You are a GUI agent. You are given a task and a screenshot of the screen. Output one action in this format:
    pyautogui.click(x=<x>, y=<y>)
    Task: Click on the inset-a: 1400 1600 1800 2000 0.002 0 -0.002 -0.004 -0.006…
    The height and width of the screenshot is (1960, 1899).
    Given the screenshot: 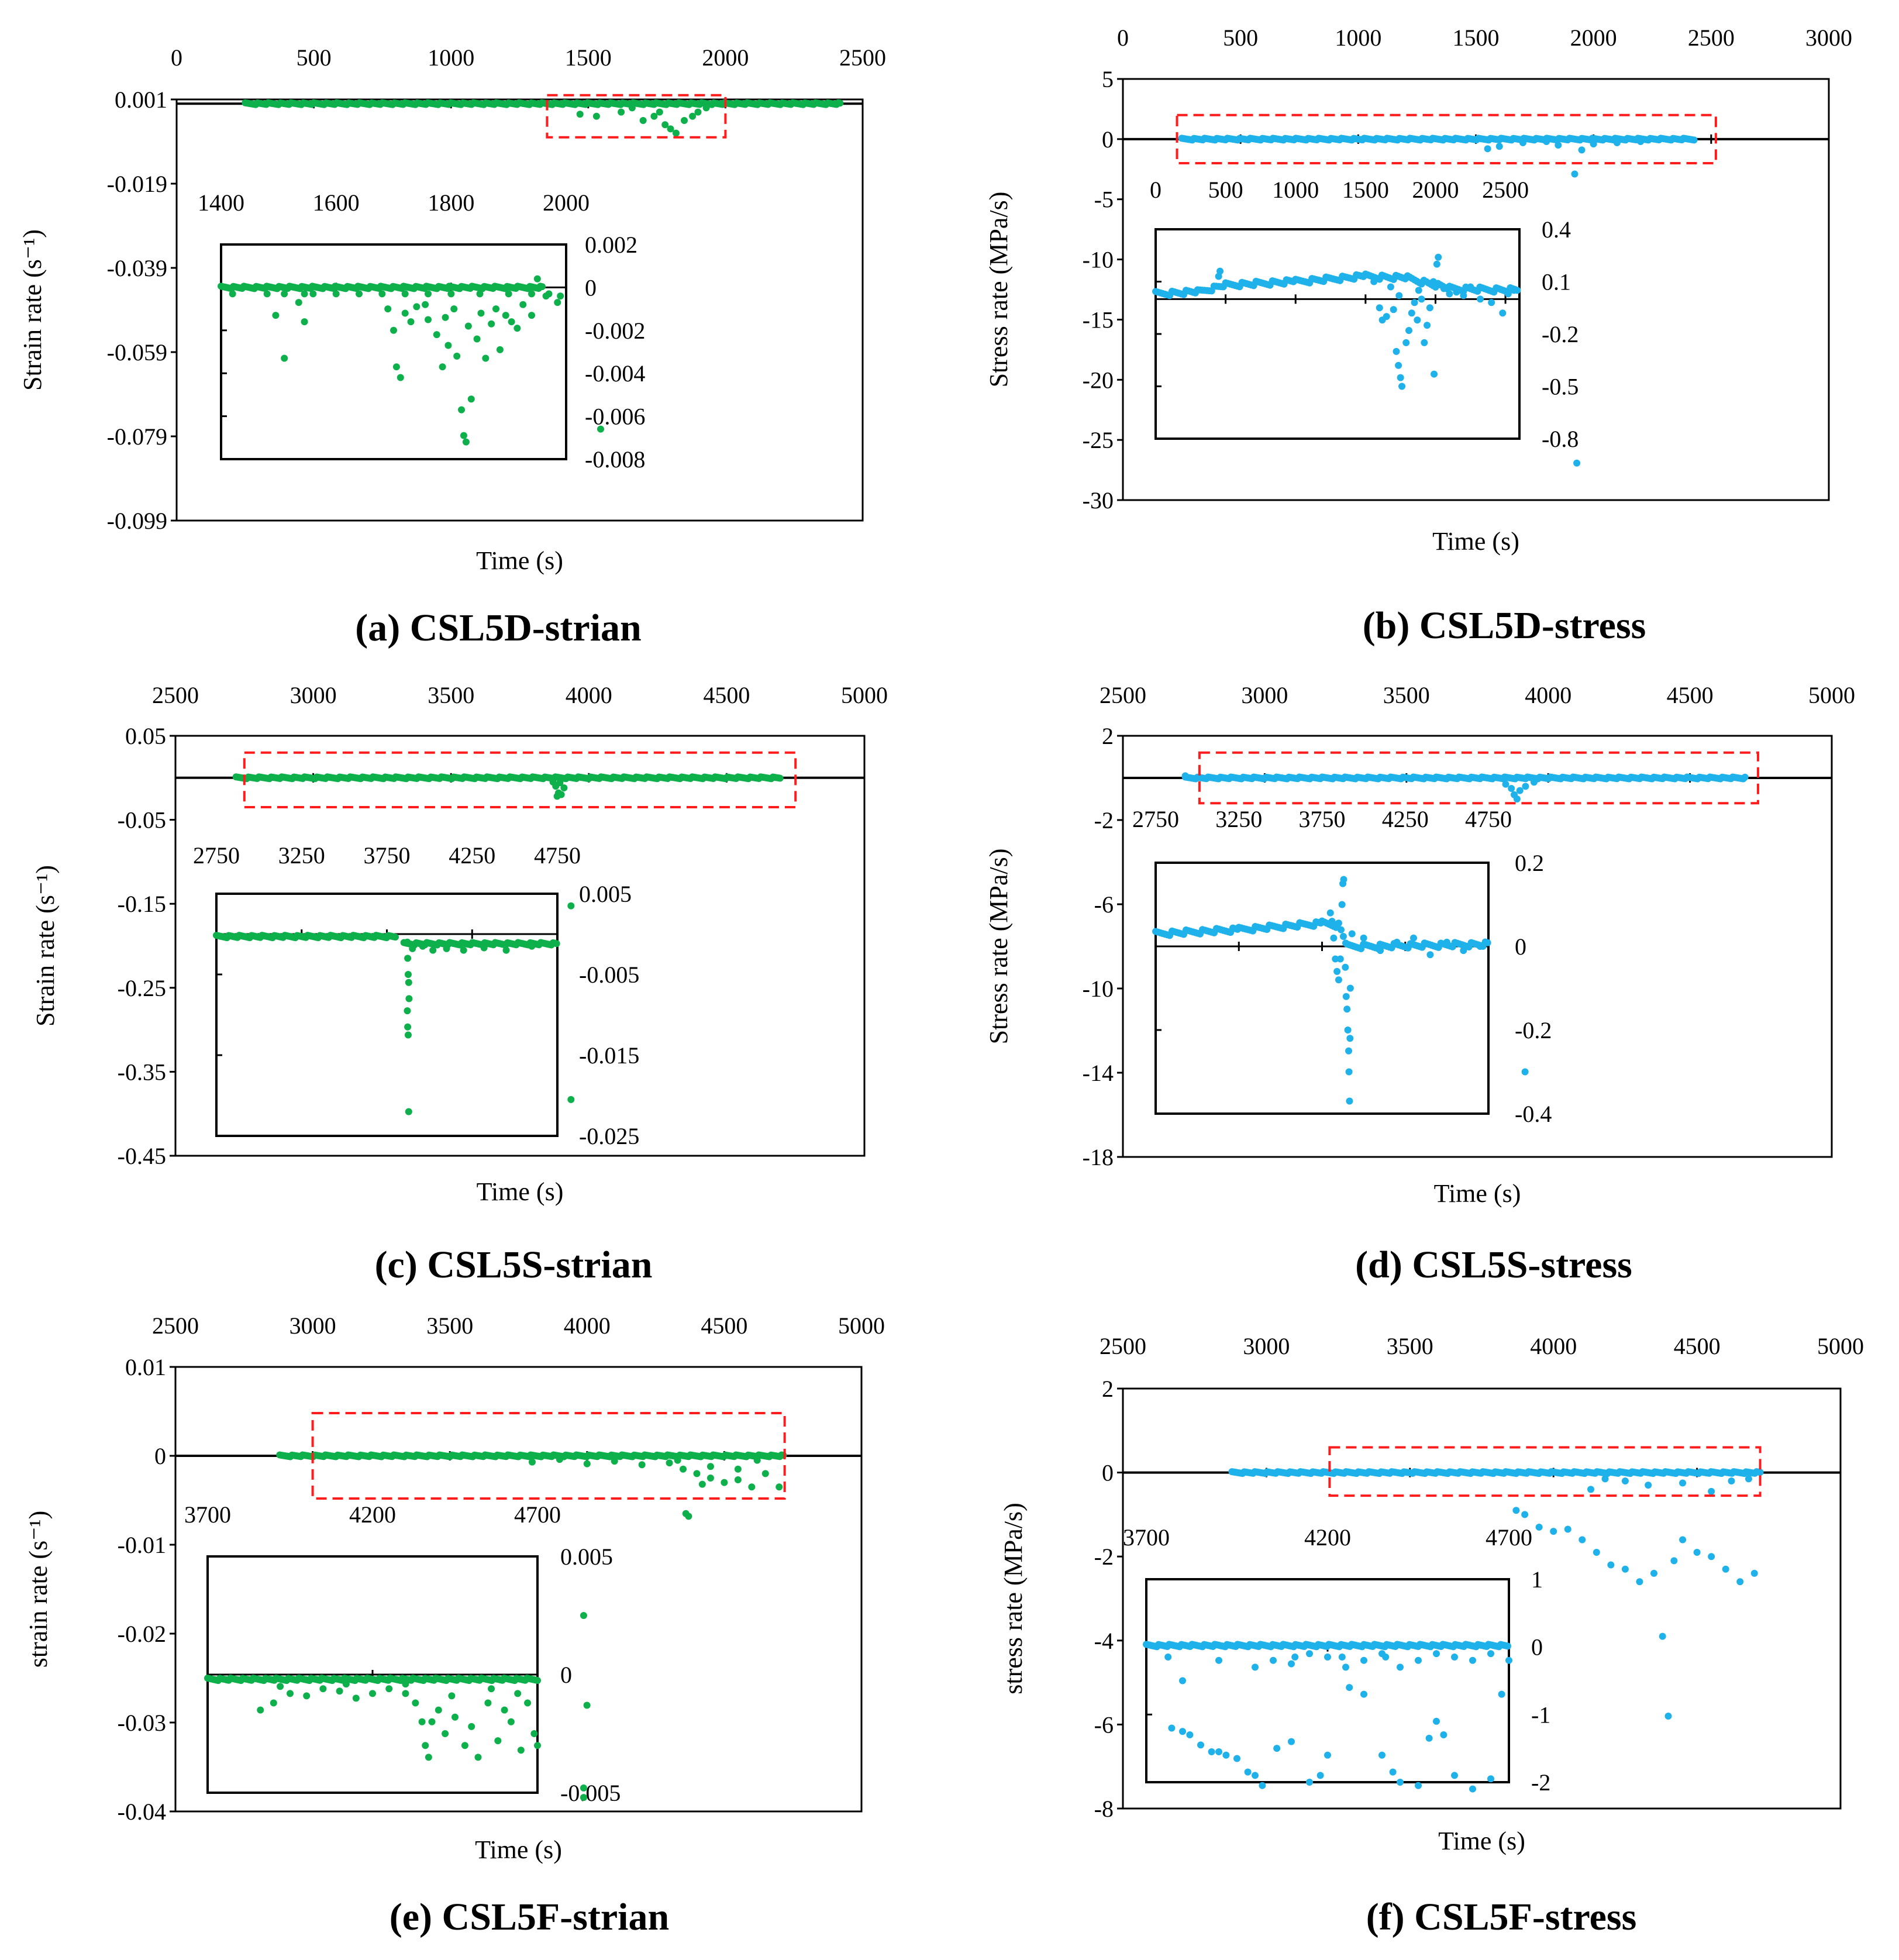 What is the action you would take?
    pyautogui.click(x=421, y=331)
    